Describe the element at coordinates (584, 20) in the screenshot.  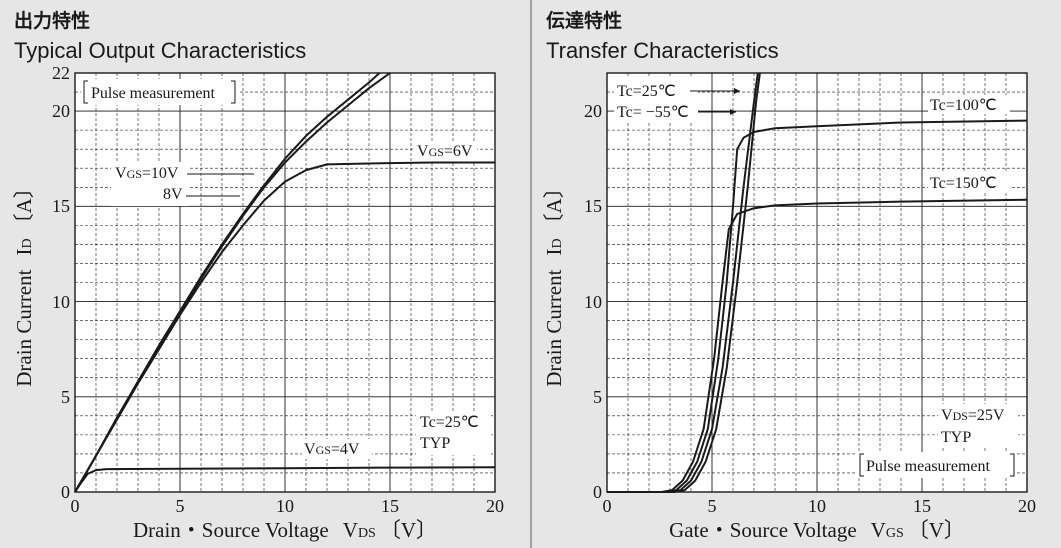
I see `chart-title-jp: 伝達特性` at that location.